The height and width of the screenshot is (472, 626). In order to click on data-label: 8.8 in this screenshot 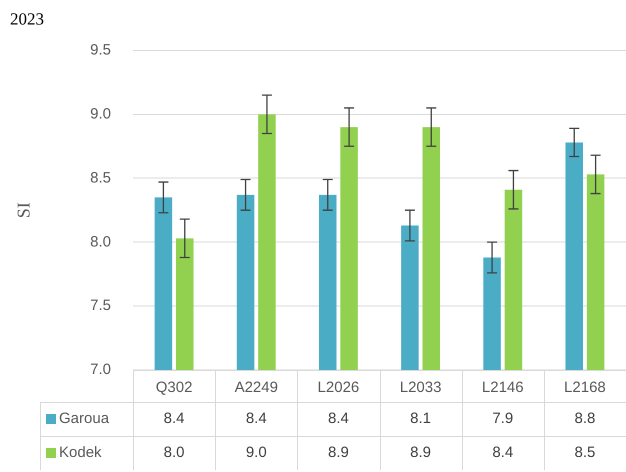, I will do `click(585, 419)`.